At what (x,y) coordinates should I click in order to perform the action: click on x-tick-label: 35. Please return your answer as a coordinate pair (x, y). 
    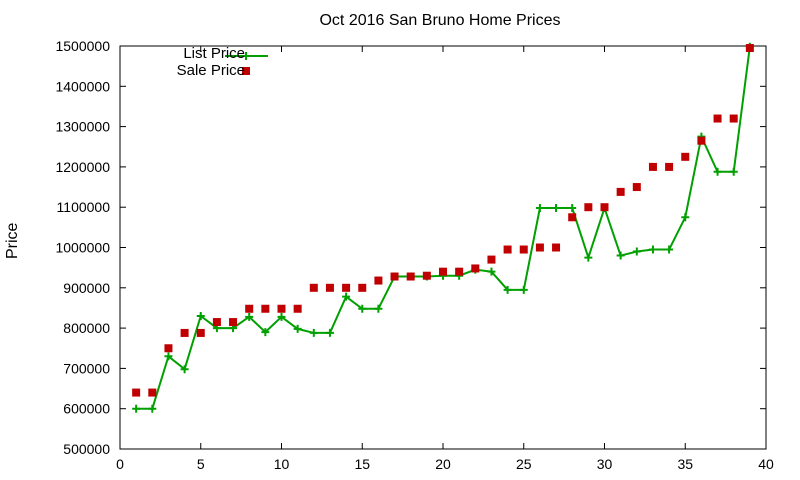
    Looking at the image, I should click on (685, 464).